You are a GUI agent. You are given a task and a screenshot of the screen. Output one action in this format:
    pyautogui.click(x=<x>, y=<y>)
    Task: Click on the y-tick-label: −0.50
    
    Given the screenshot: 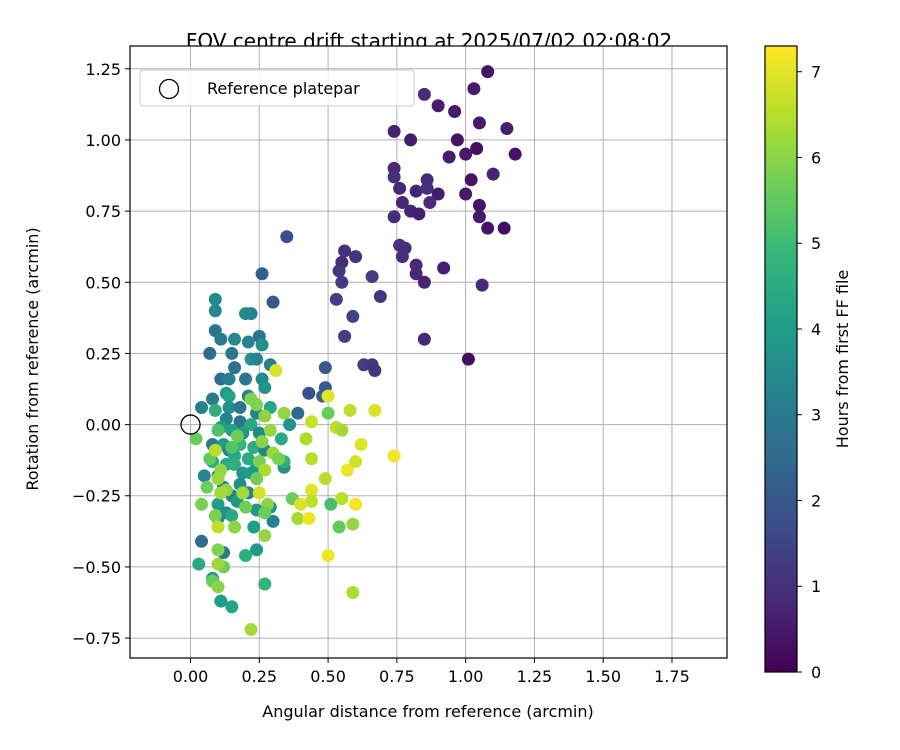 What is the action you would take?
    pyautogui.click(x=96, y=567)
    